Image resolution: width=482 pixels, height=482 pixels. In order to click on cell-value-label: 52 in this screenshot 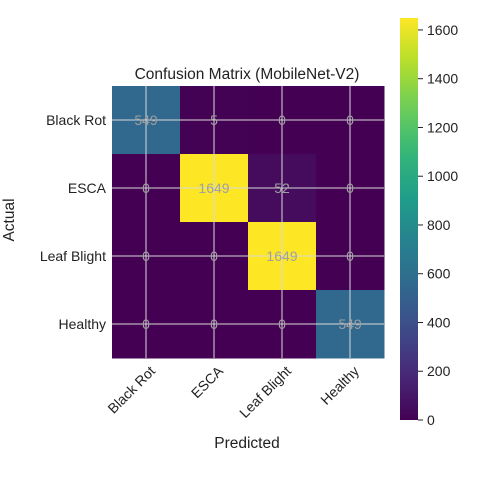, I will do `click(282, 188)`.